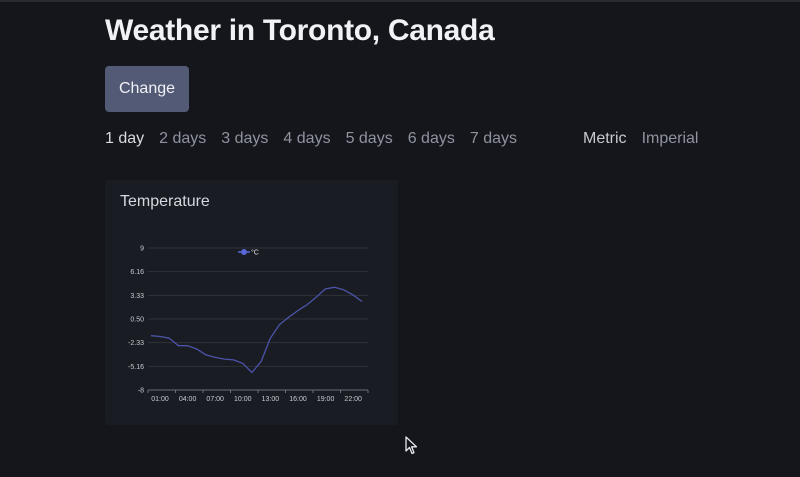 This screenshot has width=800, height=477. I want to click on y-axis-label: -2.33, so click(136, 343).